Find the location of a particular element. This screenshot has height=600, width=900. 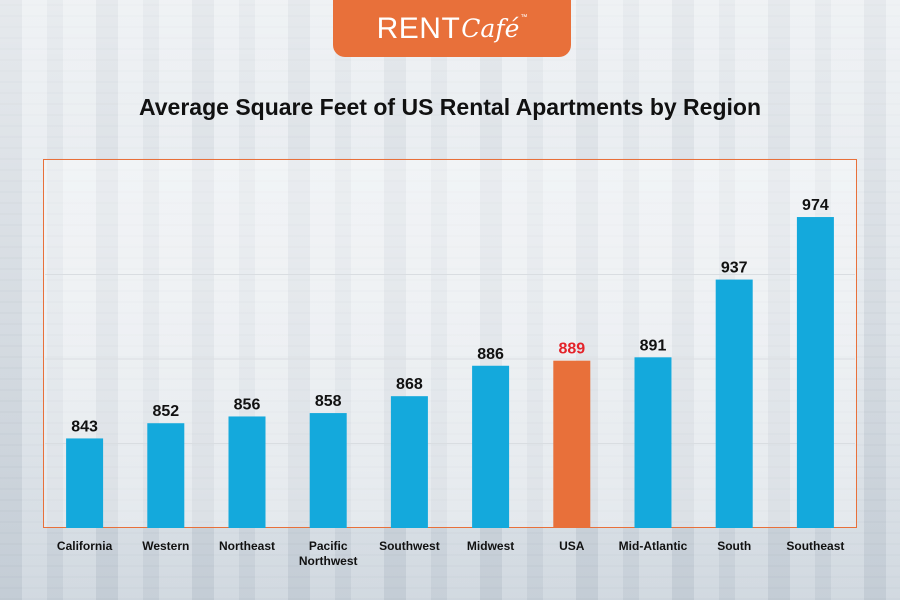

bar-southwest is located at coordinates (409, 462).